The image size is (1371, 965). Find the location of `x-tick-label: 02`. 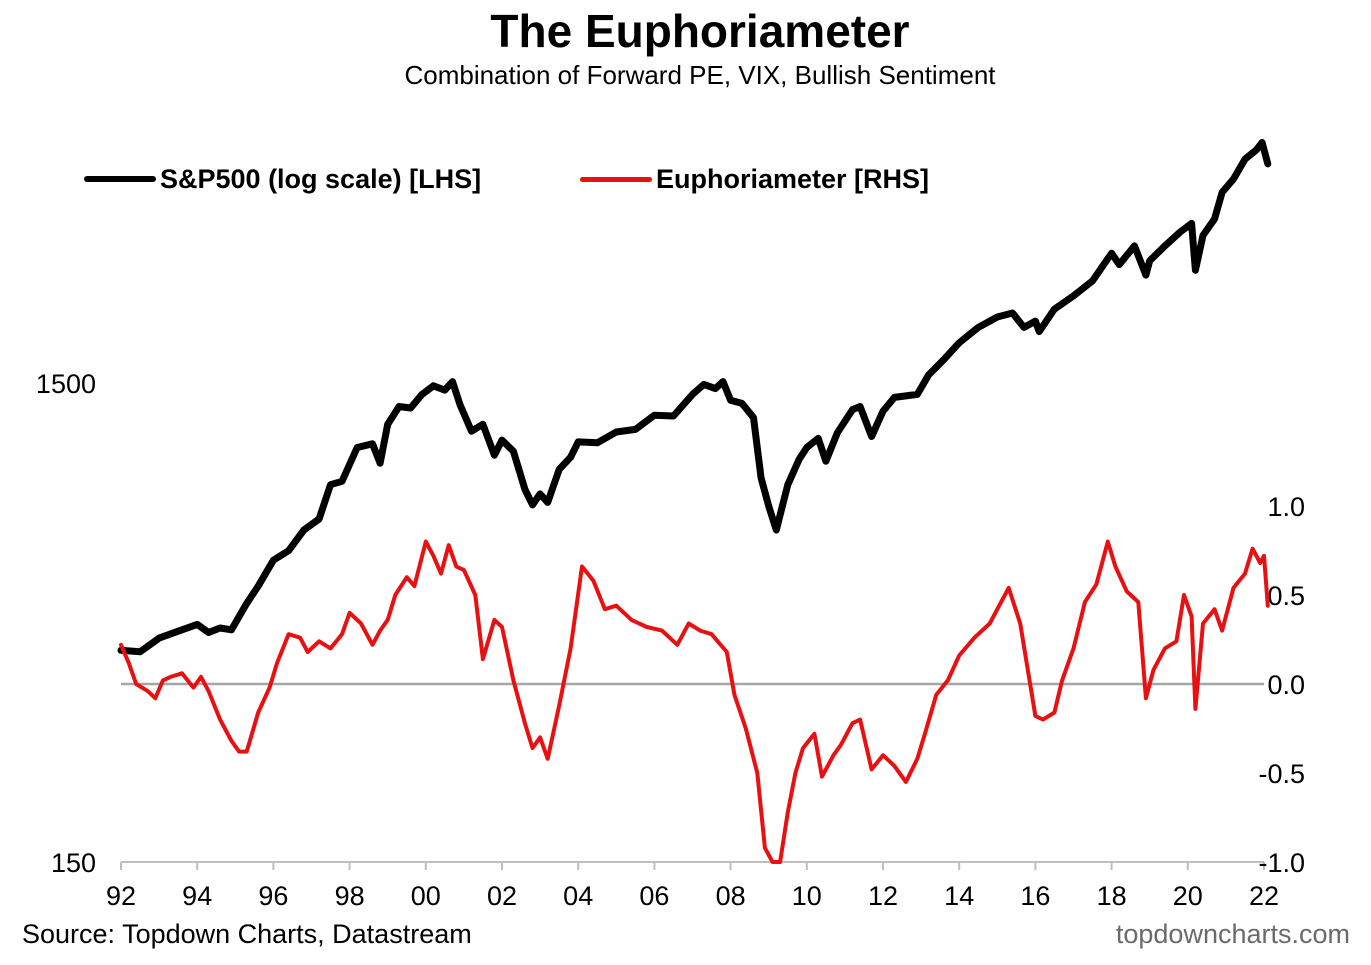

x-tick-label: 02 is located at coordinates (502, 896).